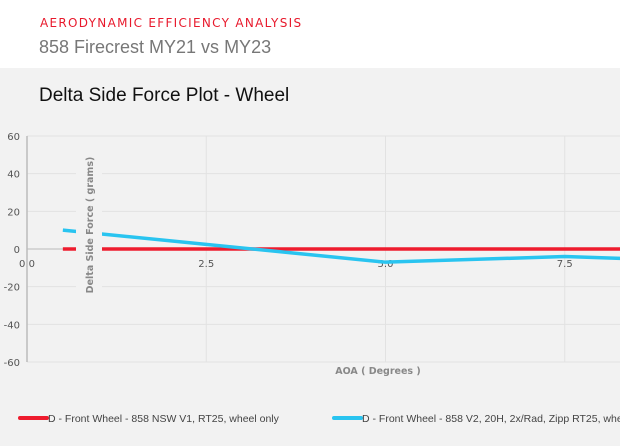 The width and height of the screenshot is (620, 446). I want to click on section-kicker: AERODYNAMIC EFFICIENCY ANALYSIS, so click(171, 23).